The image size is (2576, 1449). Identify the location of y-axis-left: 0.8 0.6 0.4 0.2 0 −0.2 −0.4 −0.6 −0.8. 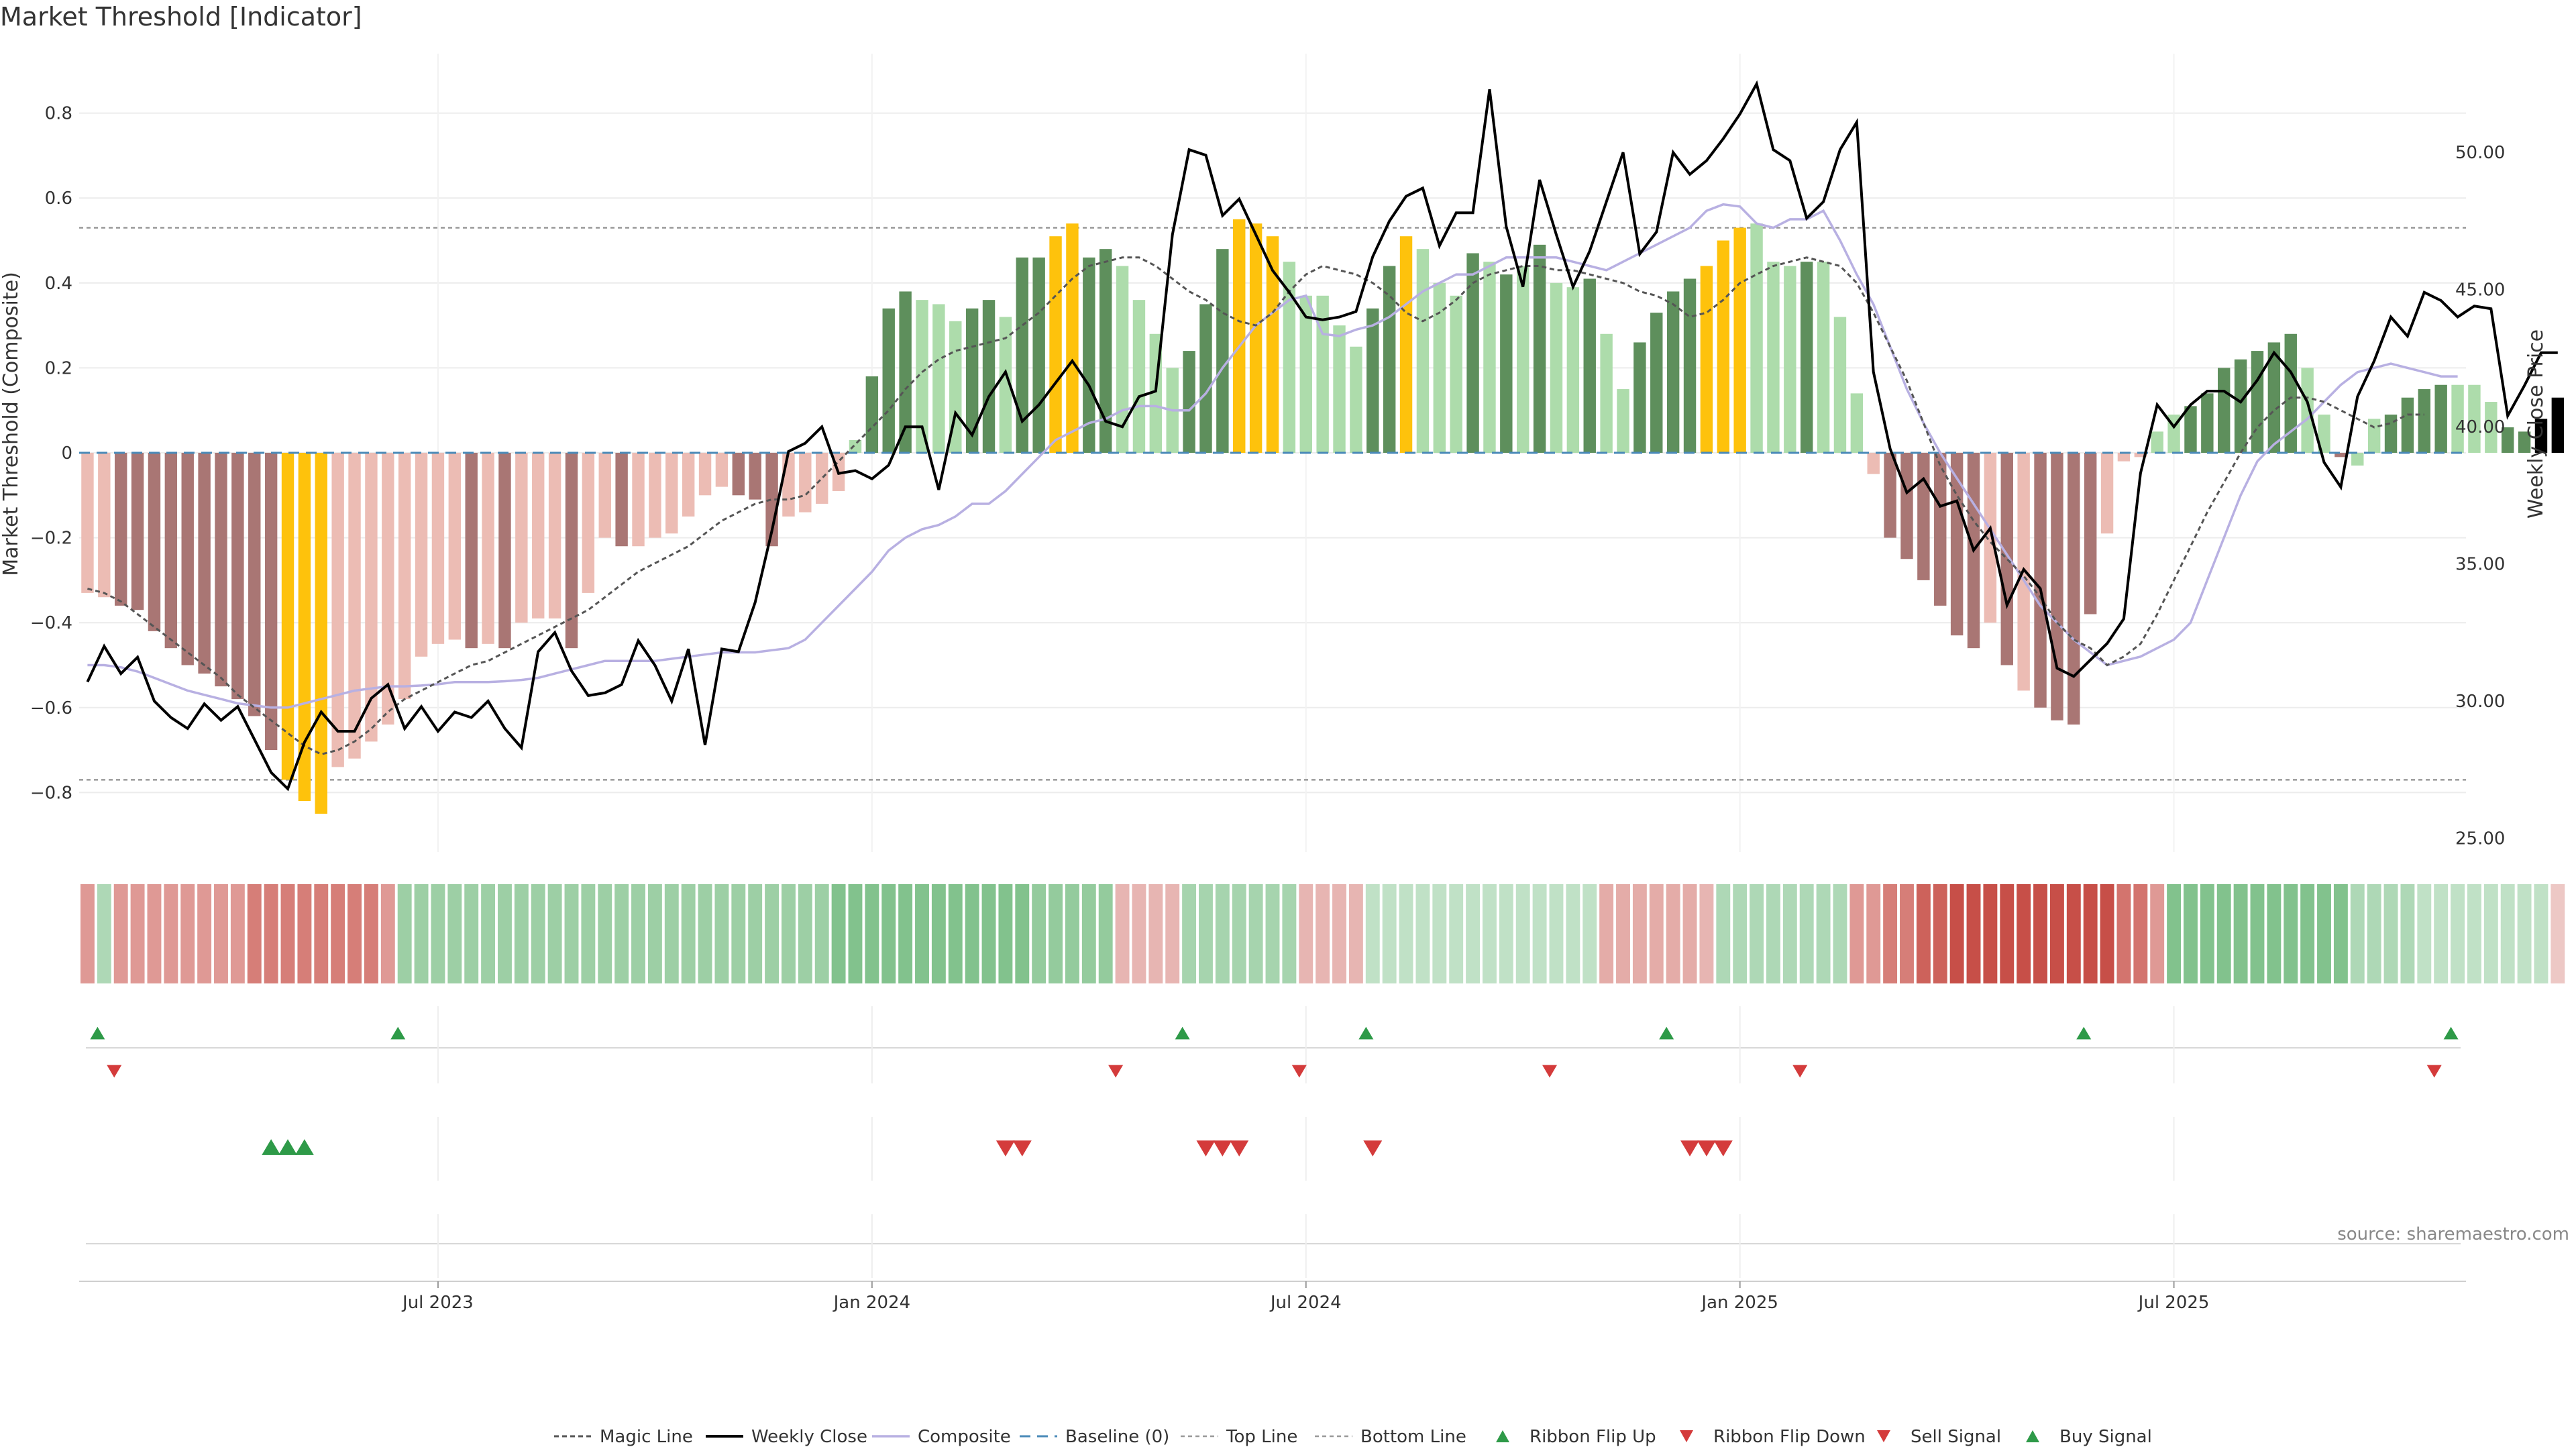
(51, 454).